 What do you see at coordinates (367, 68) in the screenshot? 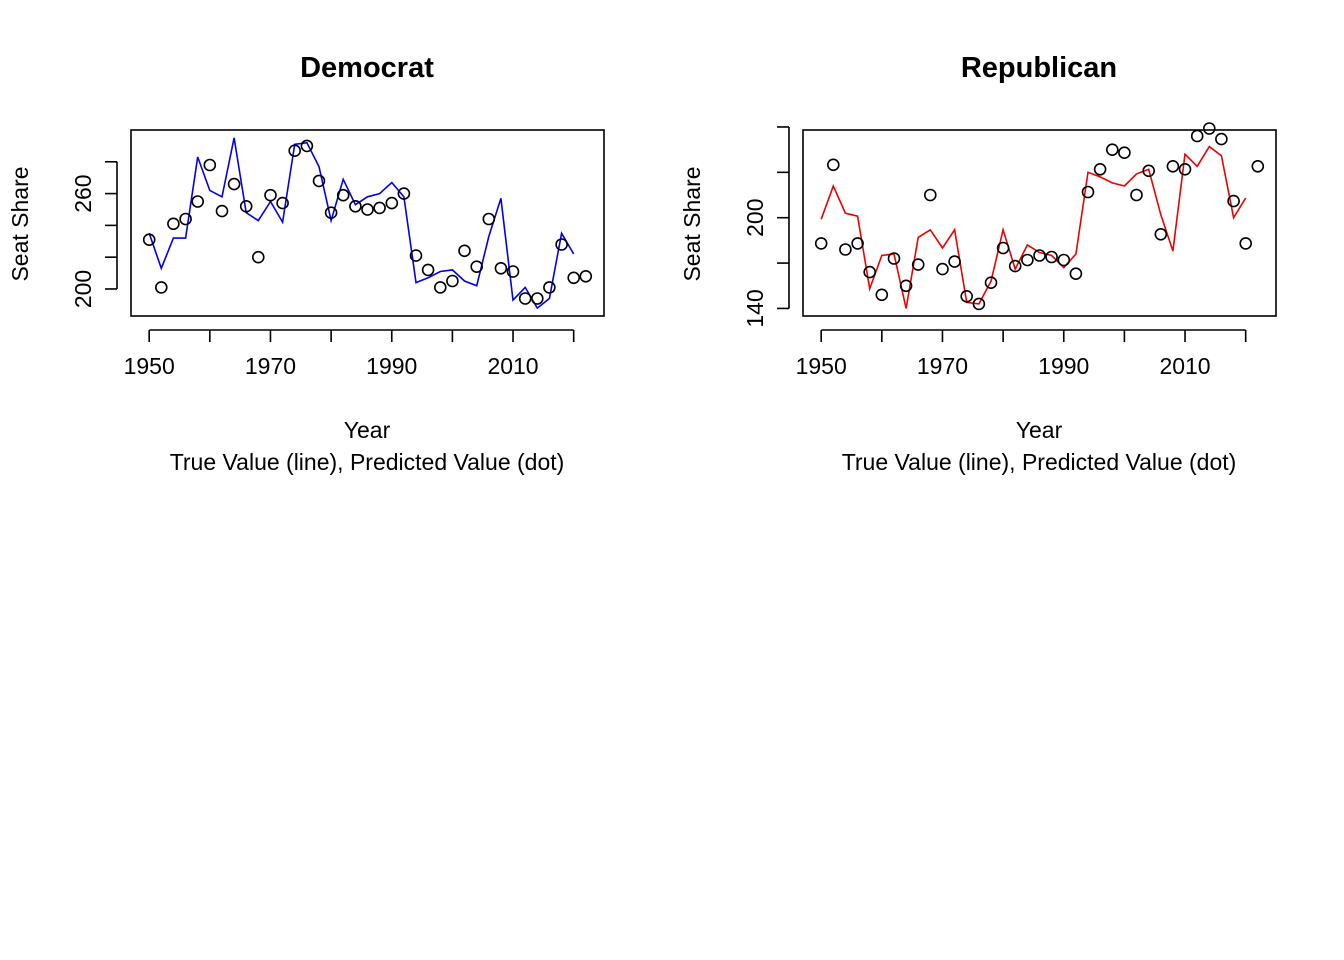
I see `chart-title: Democrat` at bounding box center [367, 68].